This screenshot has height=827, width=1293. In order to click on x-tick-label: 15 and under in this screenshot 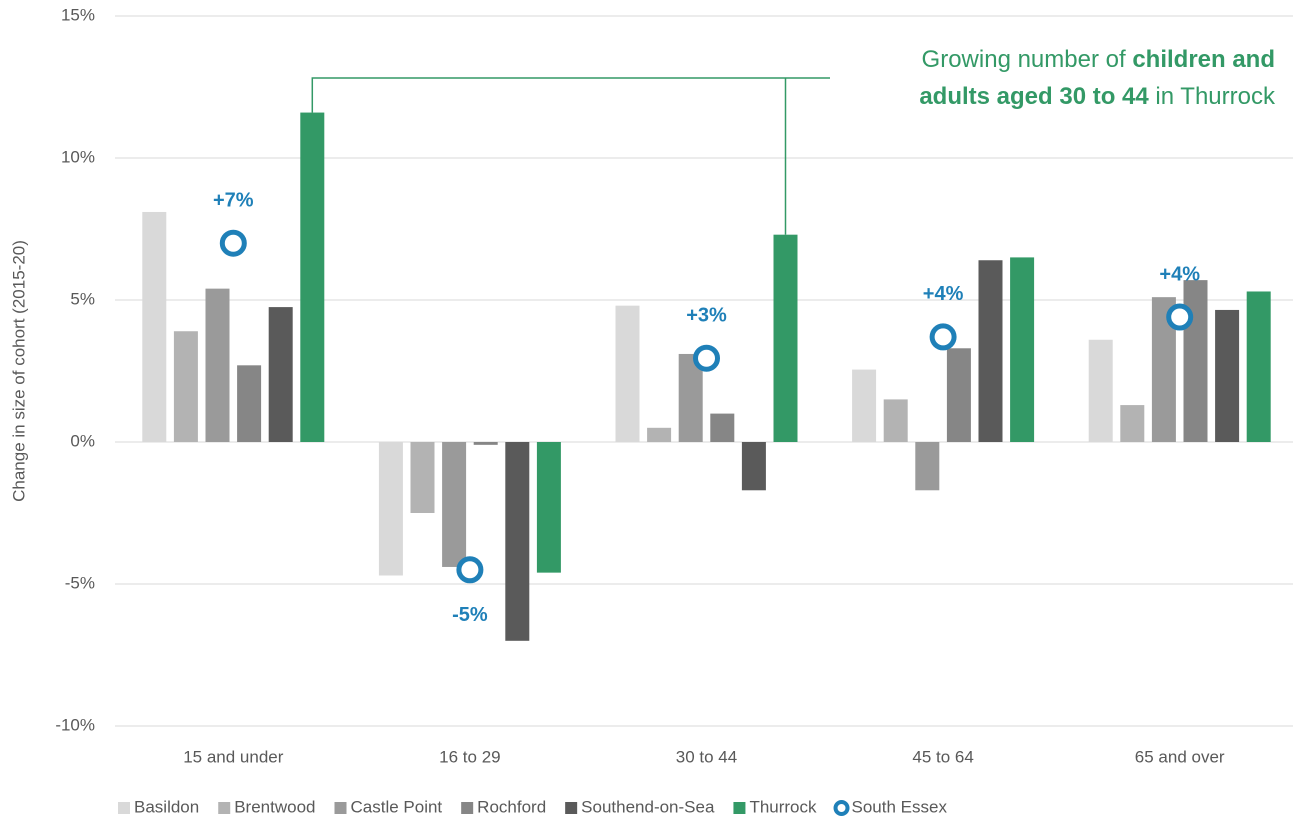, I will do `click(233, 756)`.